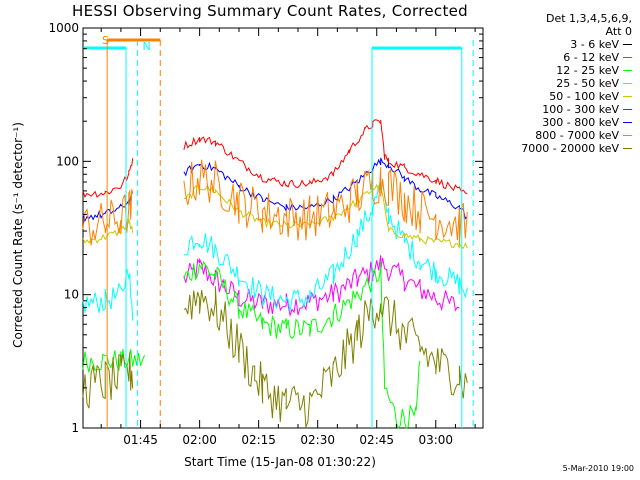 This screenshot has height=480, width=640. Describe the element at coordinates (580, 122) in the screenshot. I see `legend-entry-label: 300 - 800 keV` at that location.